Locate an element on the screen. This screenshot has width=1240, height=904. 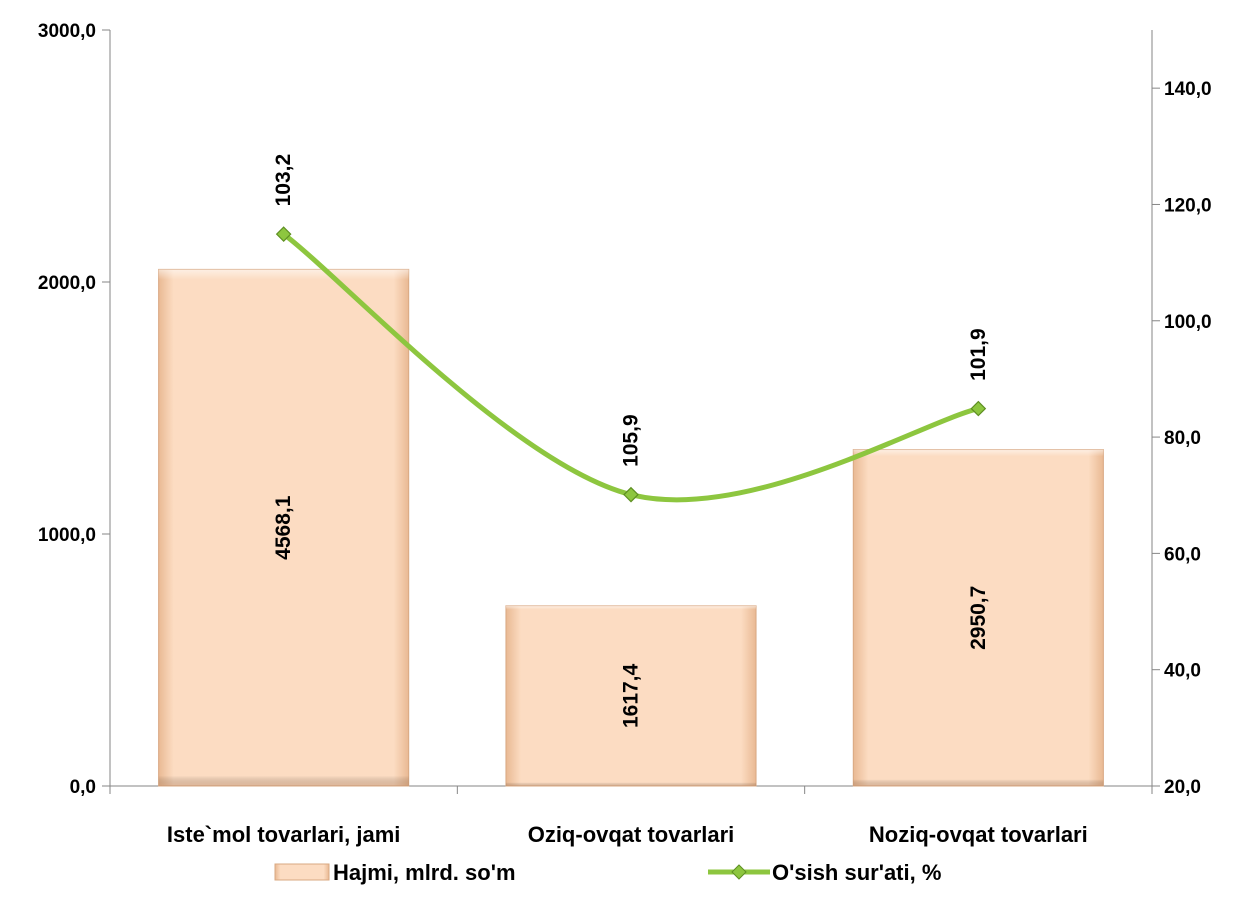
y-right-tick-label: 120,0 is located at coordinates (1188, 205).